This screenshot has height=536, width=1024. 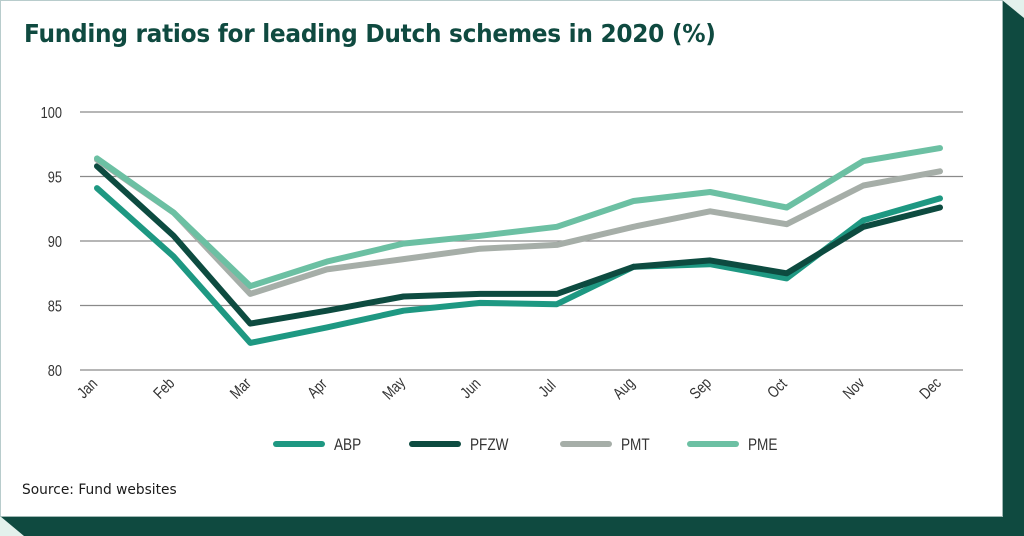 What do you see at coordinates (87, 388) in the screenshot?
I see `x-tick-label: Jan` at bounding box center [87, 388].